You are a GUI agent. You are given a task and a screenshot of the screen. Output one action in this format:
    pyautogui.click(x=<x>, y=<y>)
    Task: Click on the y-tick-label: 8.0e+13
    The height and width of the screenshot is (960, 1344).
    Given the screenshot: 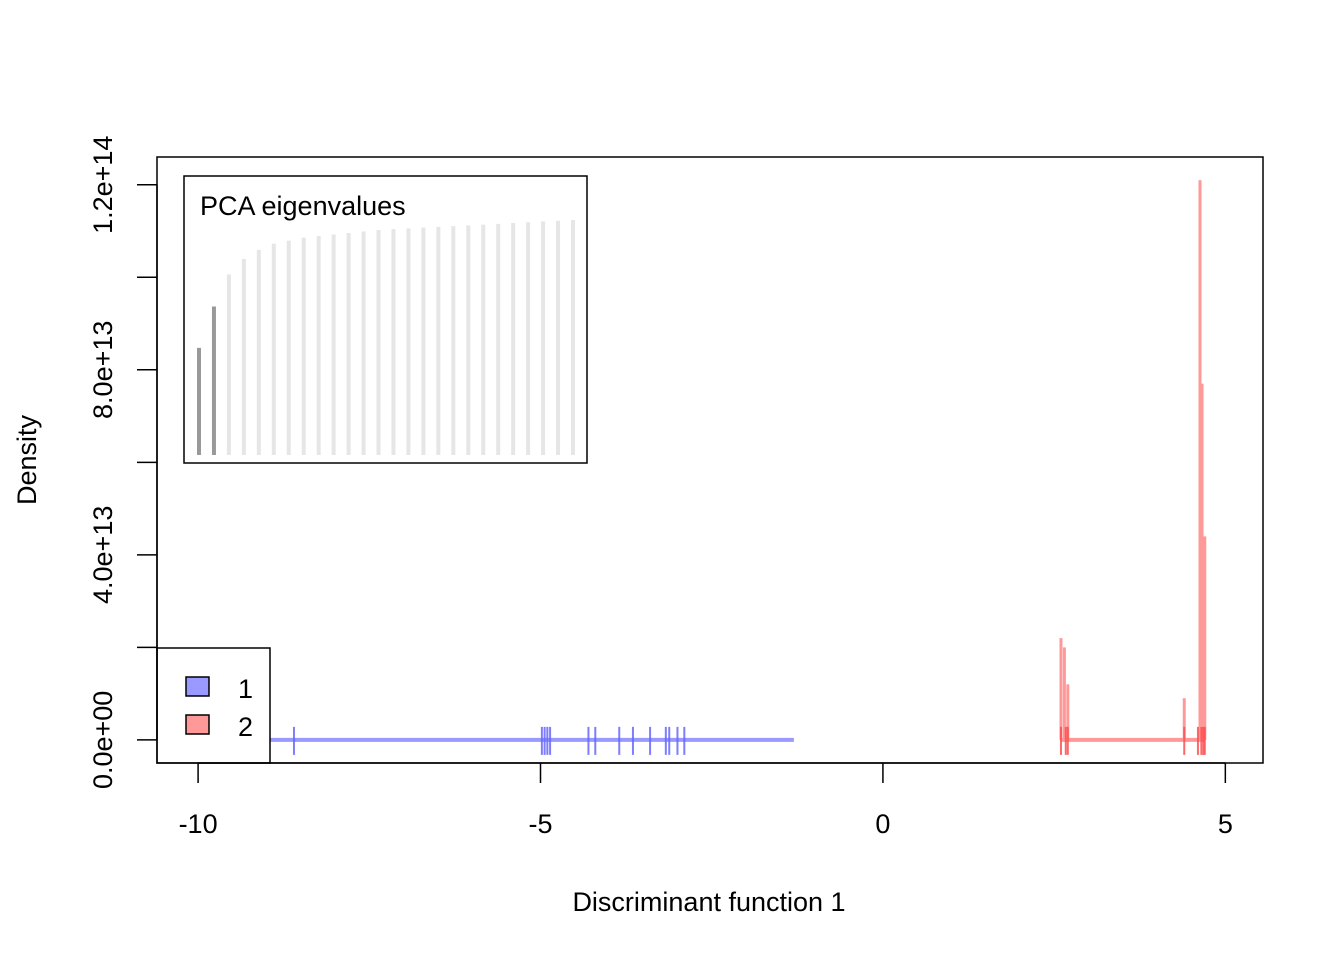 What is the action you would take?
    pyautogui.click(x=103, y=370)
    